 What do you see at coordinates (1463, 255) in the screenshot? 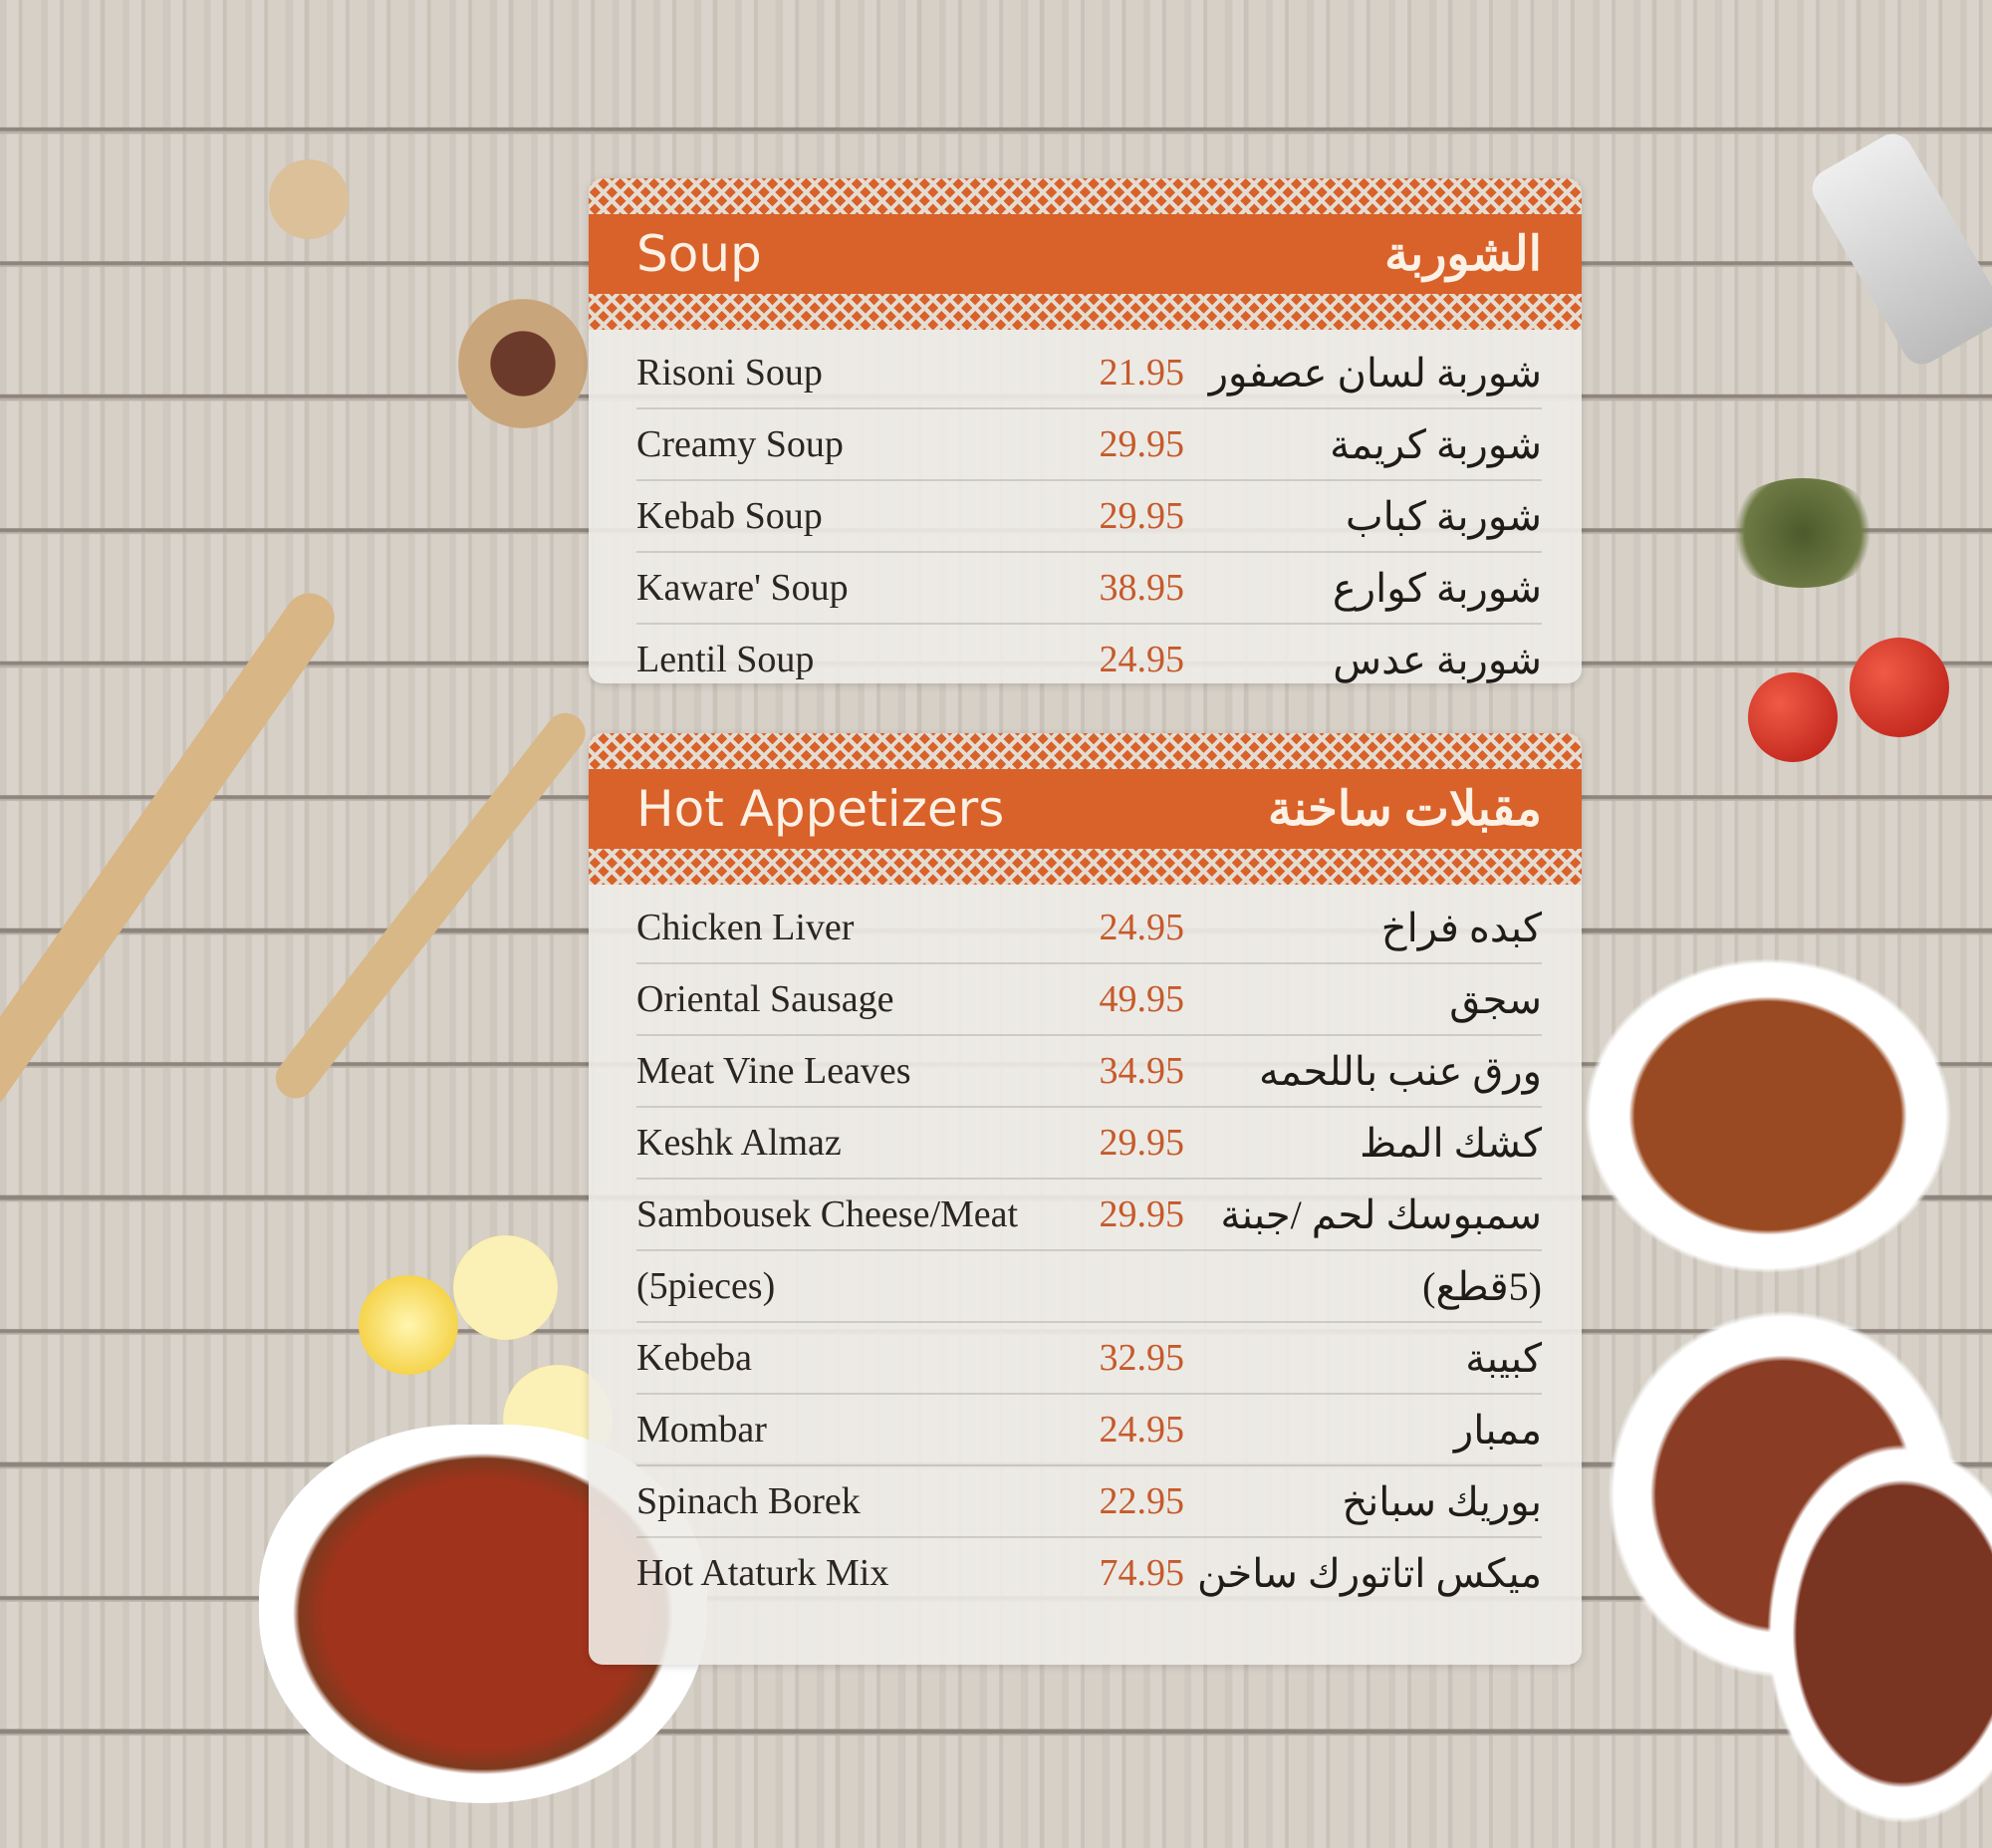
I see `section-title-ar: الشوربة` at bounding box center [1463, 255].